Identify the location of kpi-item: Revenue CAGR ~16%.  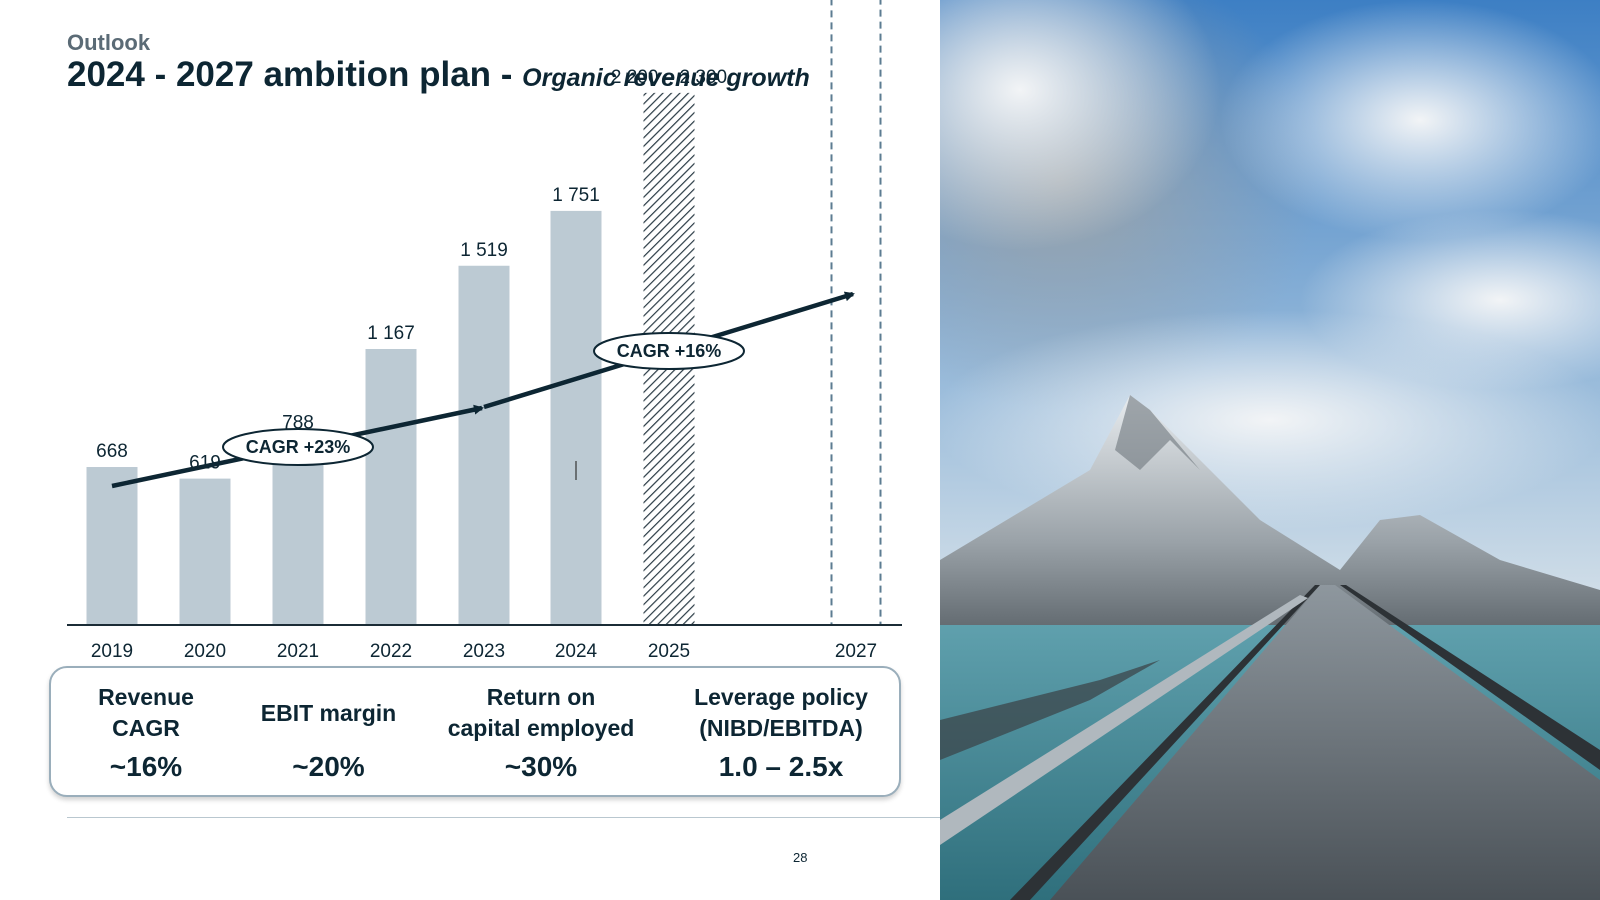
(146, 733).